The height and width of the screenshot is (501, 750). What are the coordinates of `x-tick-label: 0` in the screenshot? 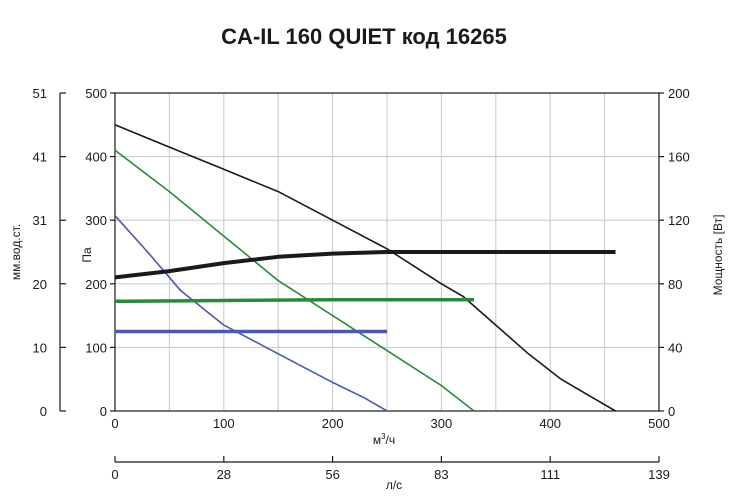 It's located at (114, 423).